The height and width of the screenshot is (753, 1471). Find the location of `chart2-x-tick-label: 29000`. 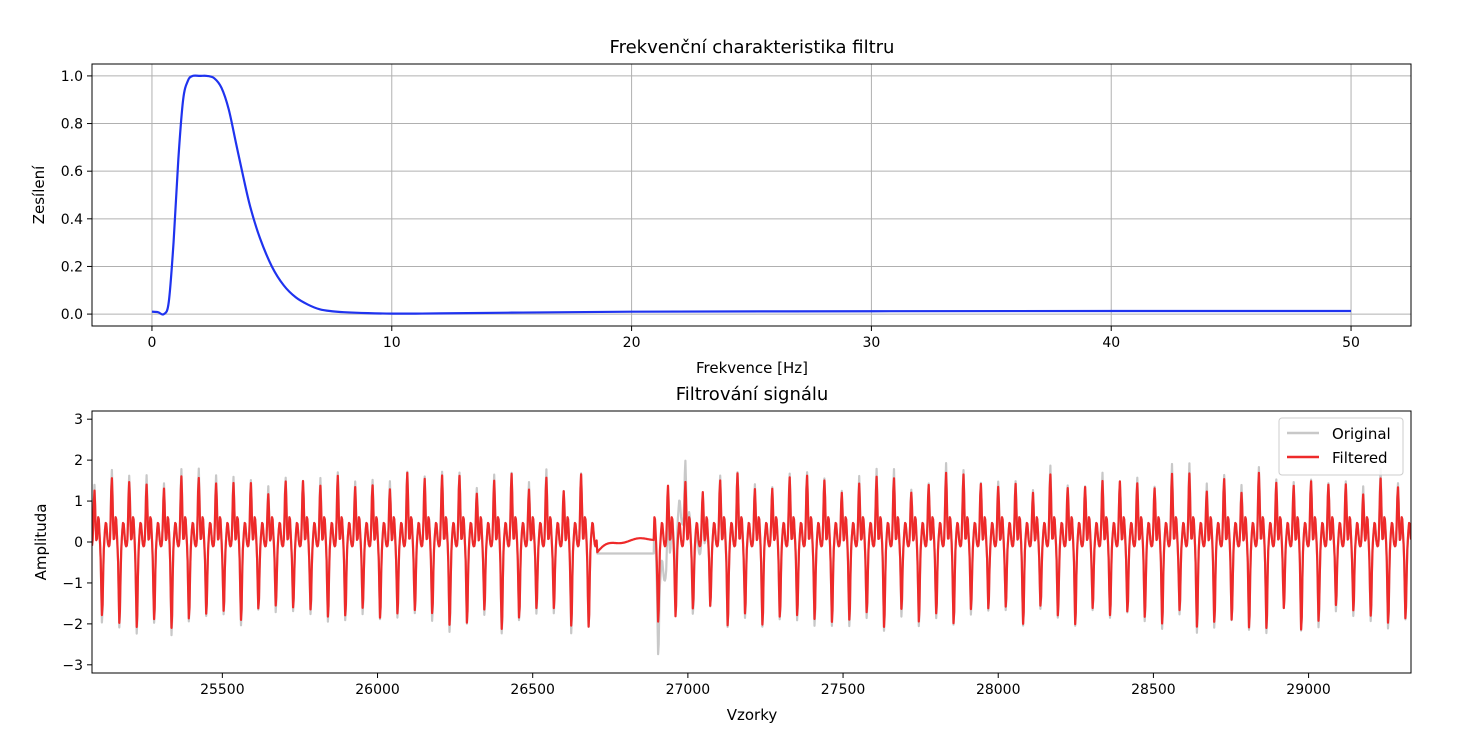

chart2-x-tick-label: 29000 is located at coordinates (1308, 690).